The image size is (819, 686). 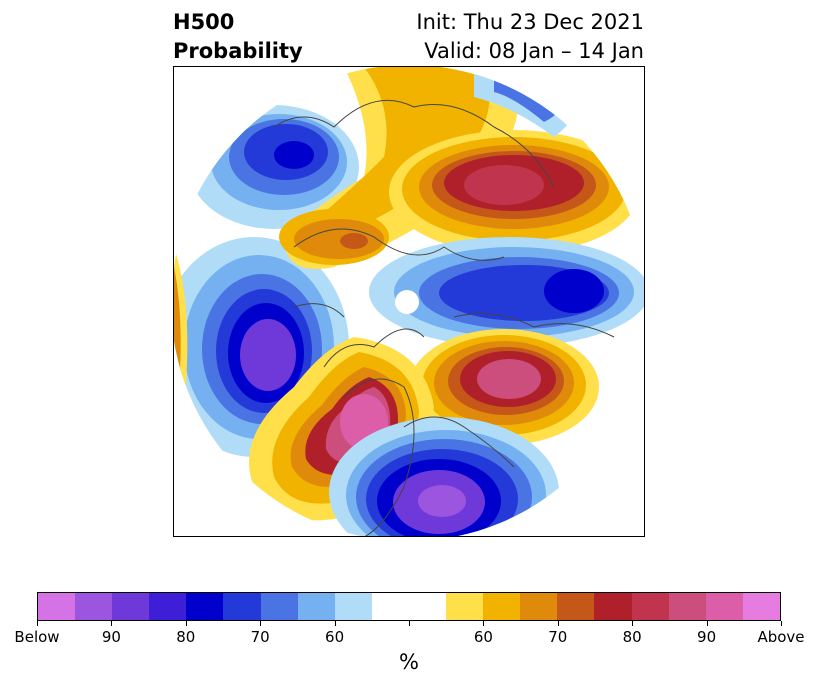 I want to click on colorbar, so click(x=409, y=606).